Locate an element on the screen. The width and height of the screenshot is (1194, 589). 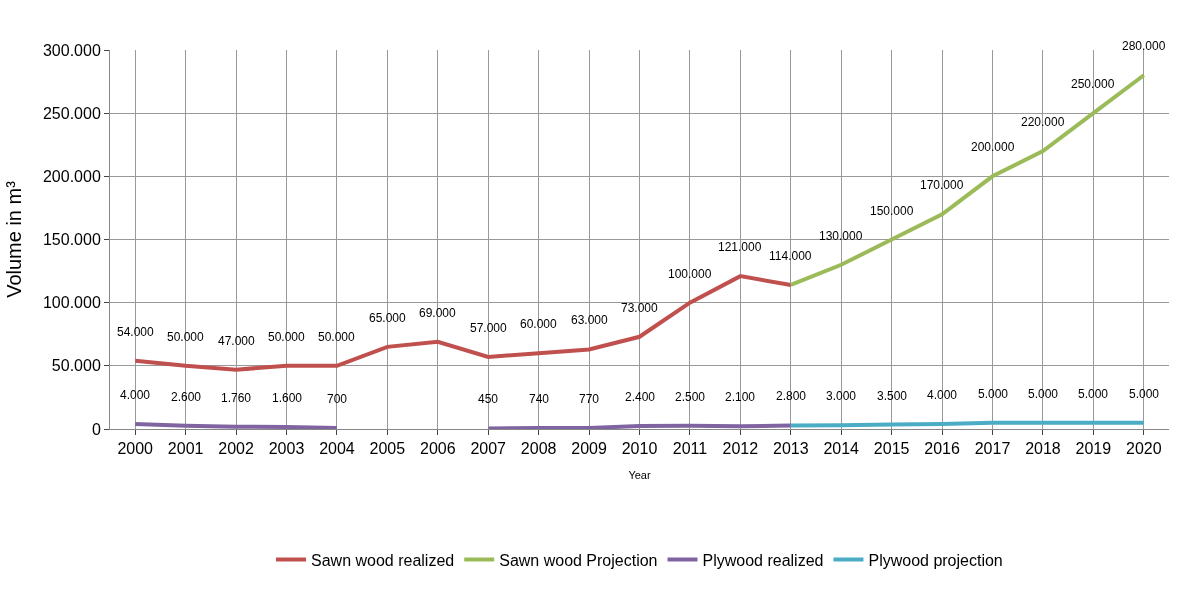
legend-label: Plywood projection is located at coordinates (935, 560).